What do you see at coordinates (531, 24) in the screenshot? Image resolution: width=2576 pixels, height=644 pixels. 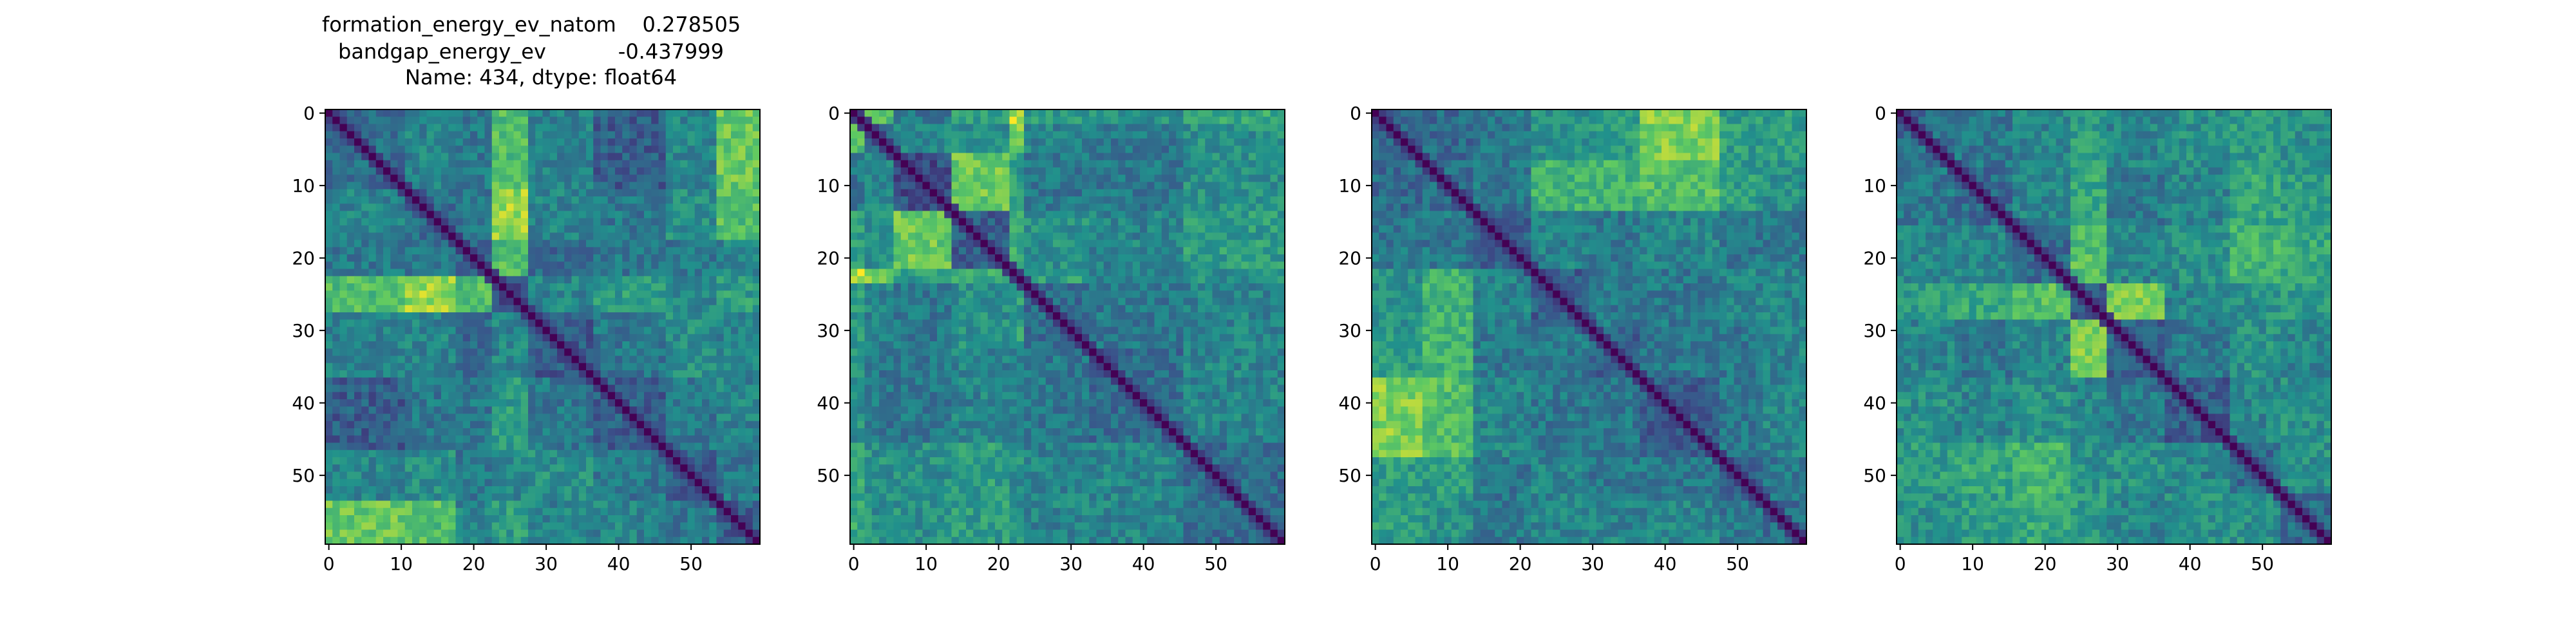 I see `title-line-1: formation_energy_ev_natom 0.278505` at bounding box center [531, 24].